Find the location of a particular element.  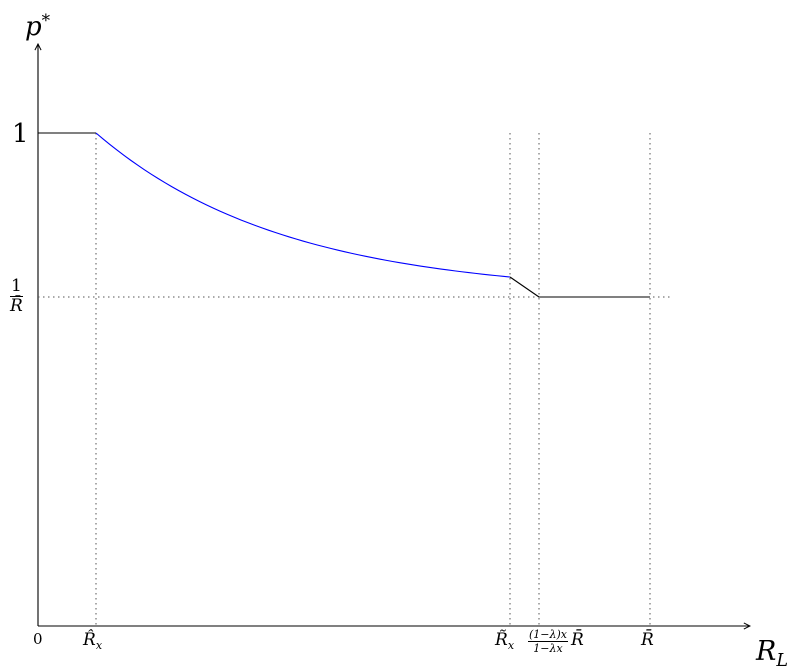

x-tick-mid-fraction: (1−λ)x 1−λx is located at coordinates (548, 641).